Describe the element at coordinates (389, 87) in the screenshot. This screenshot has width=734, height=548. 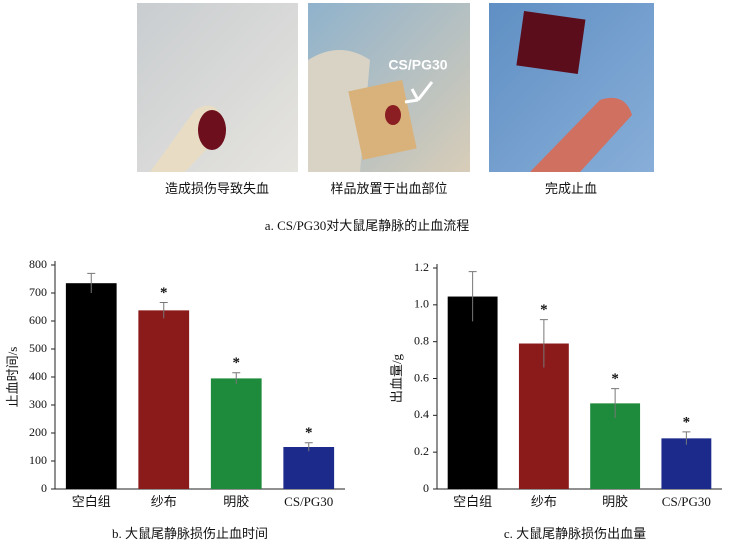
I see `photo: CS/PG30` at that location.